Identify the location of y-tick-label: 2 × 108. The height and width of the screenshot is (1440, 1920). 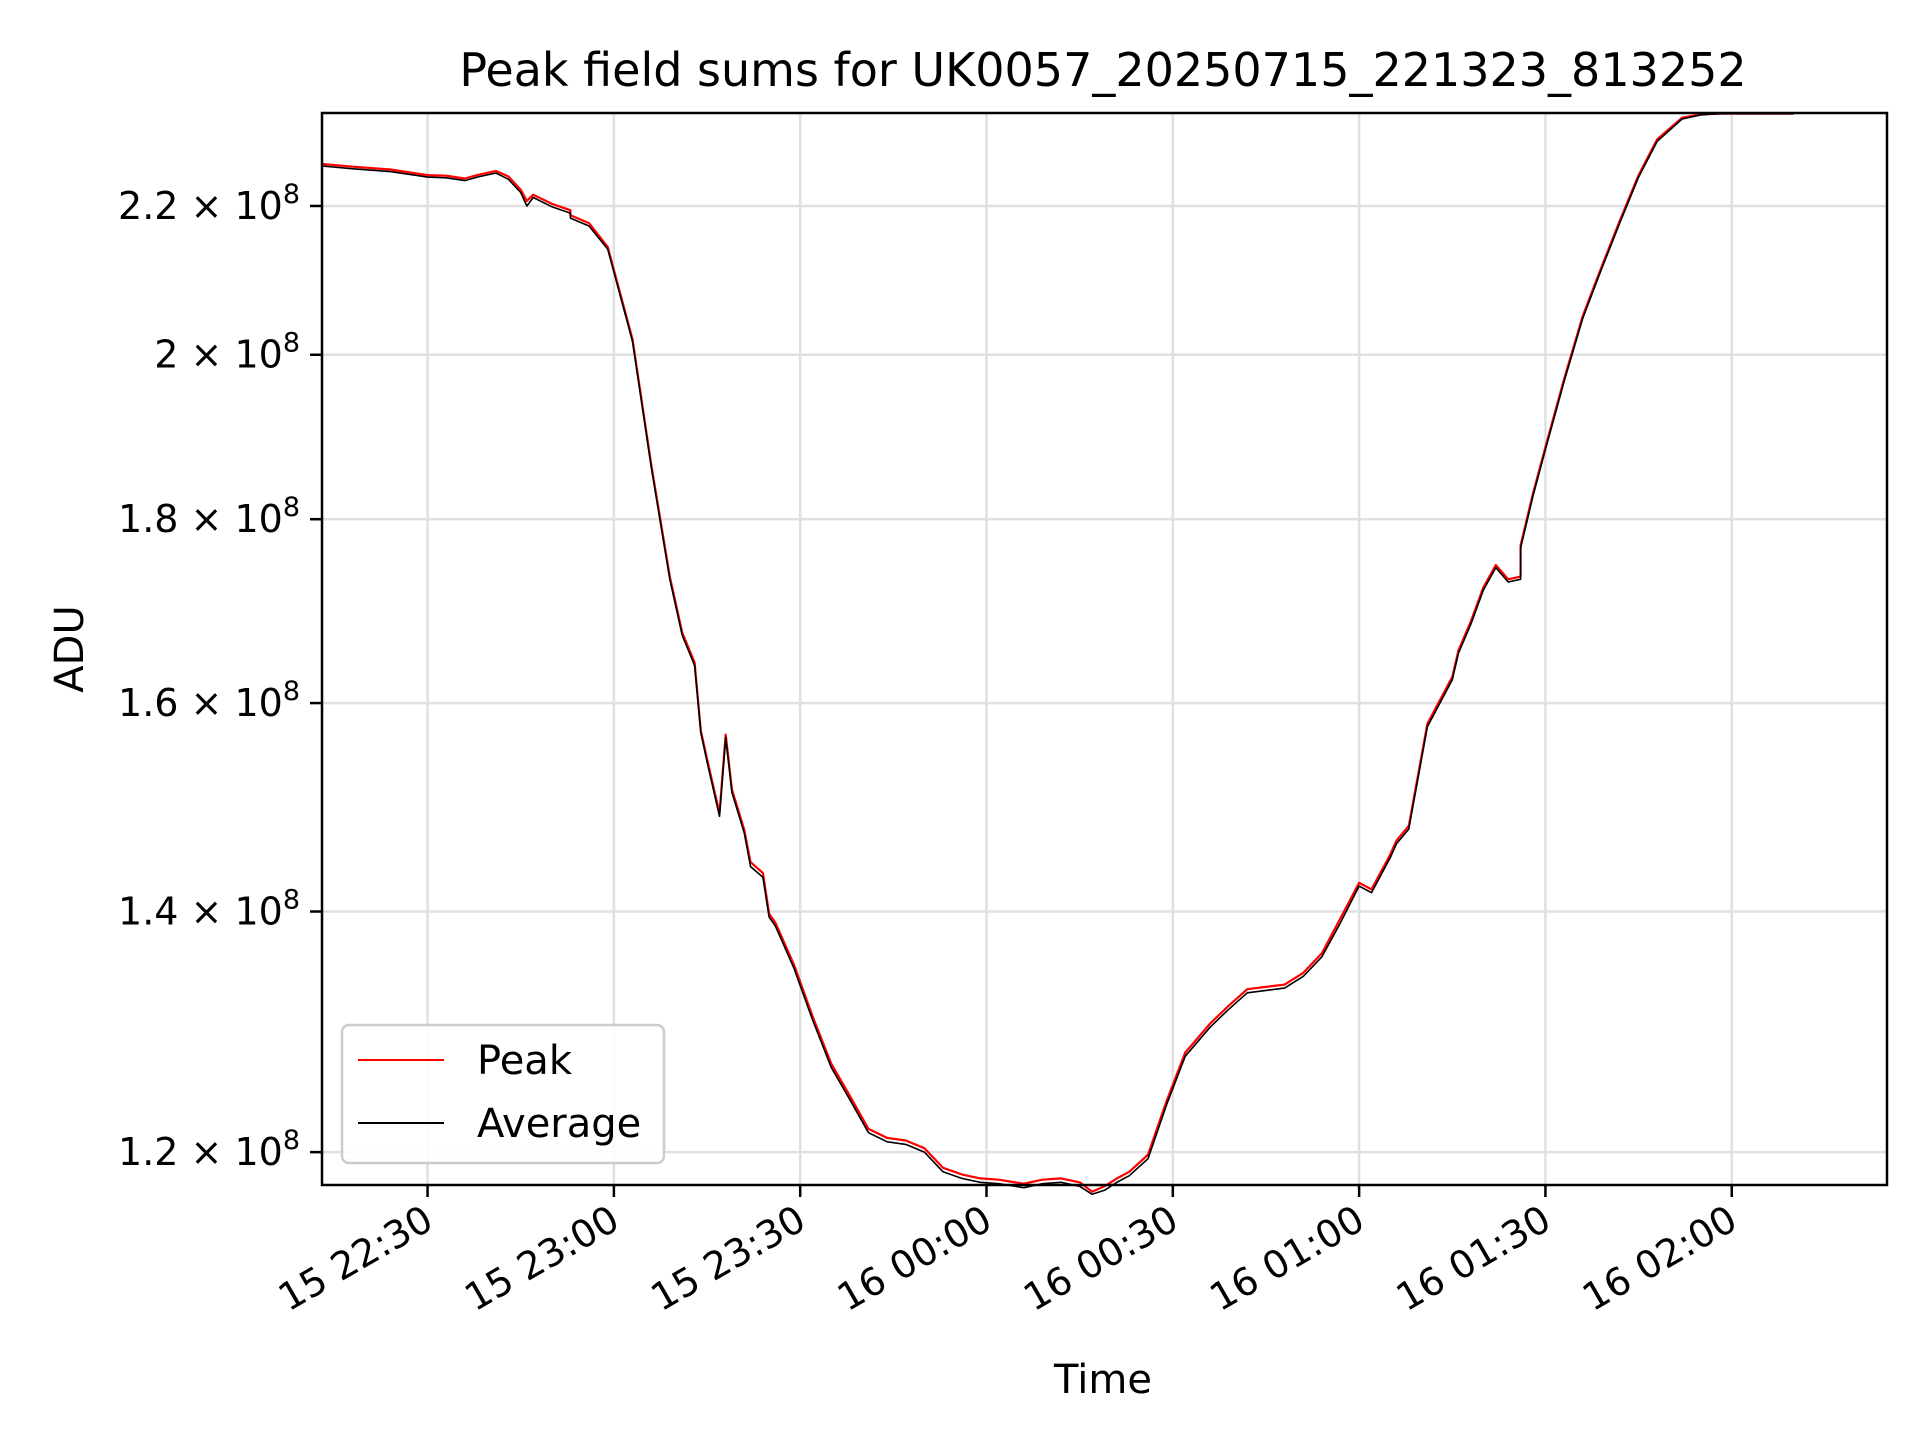
(227, 352).